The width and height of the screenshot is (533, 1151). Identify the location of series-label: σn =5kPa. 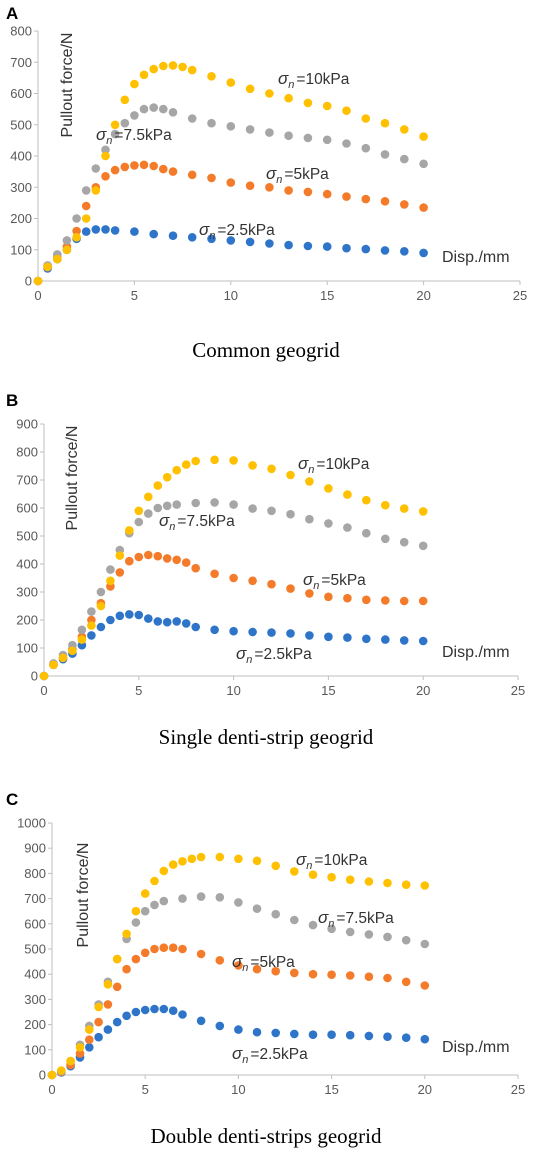
(263, 963).